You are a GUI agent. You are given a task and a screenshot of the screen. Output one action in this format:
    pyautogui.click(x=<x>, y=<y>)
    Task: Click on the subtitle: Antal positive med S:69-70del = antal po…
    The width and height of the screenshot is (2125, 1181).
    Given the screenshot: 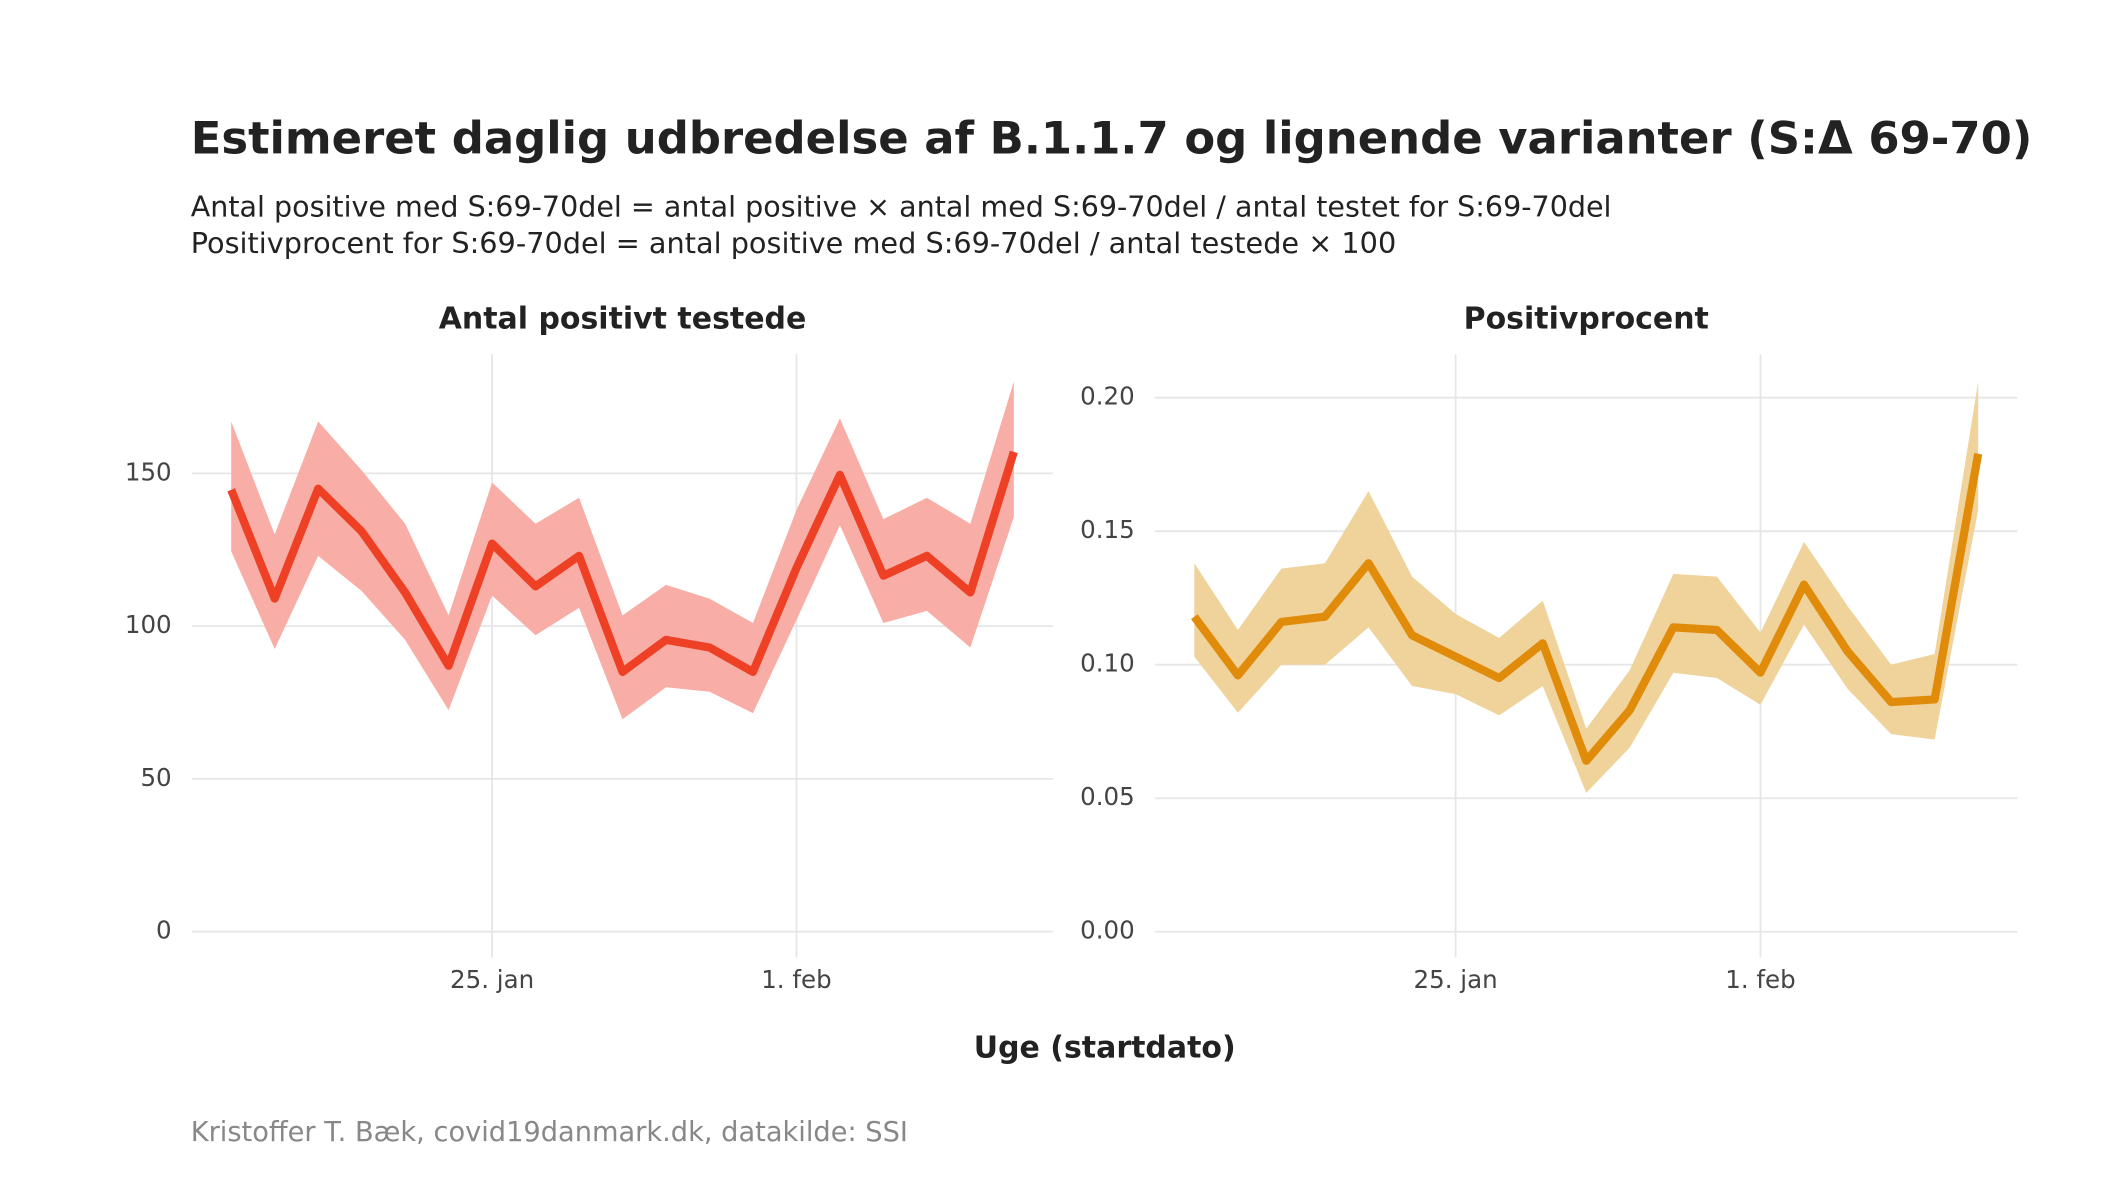 What is the action you would take?
    pyautogui.click(x=901, y=206)
    